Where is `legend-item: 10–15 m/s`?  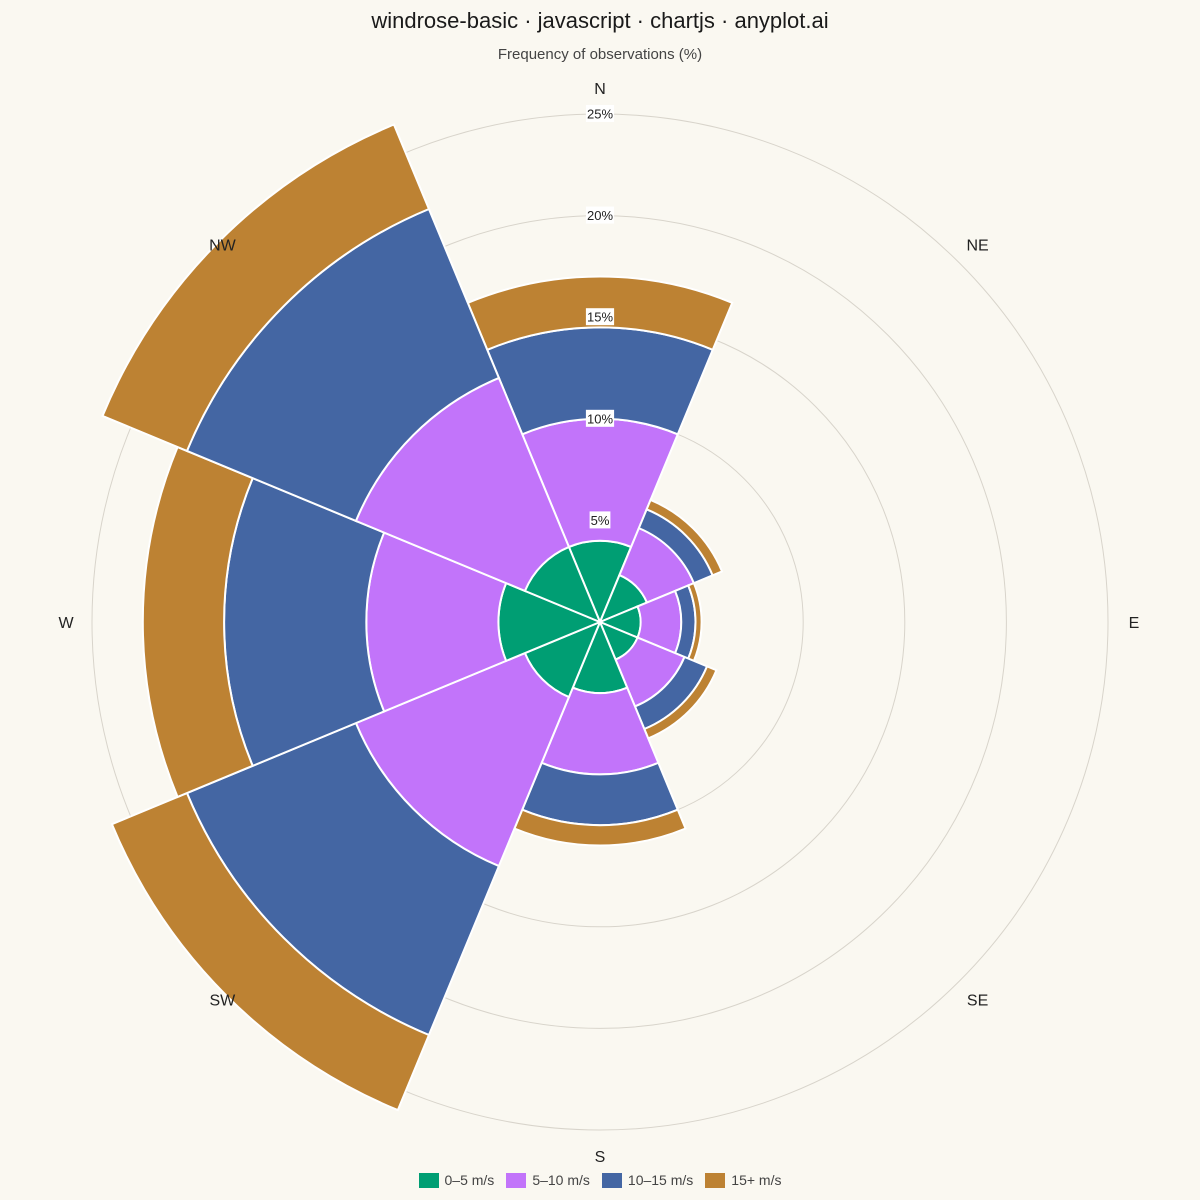
legend-item: 10–15 m/s is located at coordinates (647, 1180).